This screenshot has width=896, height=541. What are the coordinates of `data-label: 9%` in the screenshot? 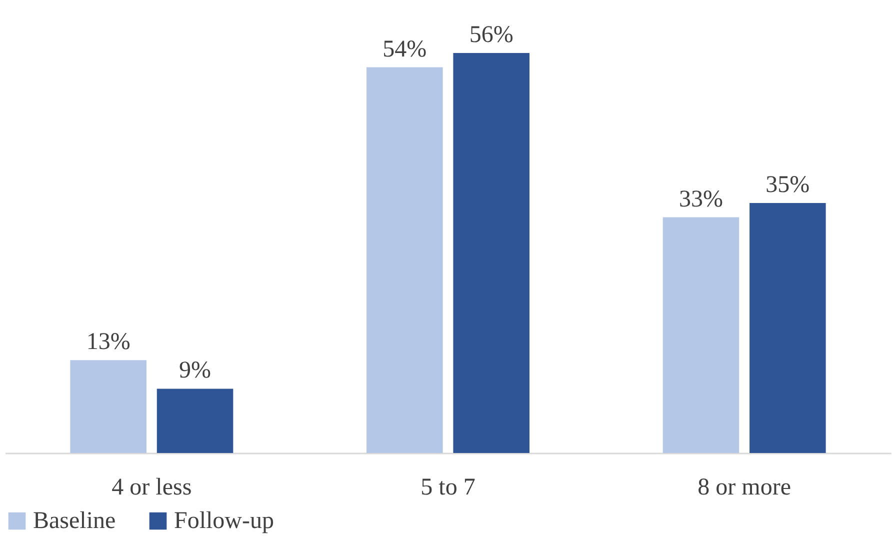 It's located at (195, 371).